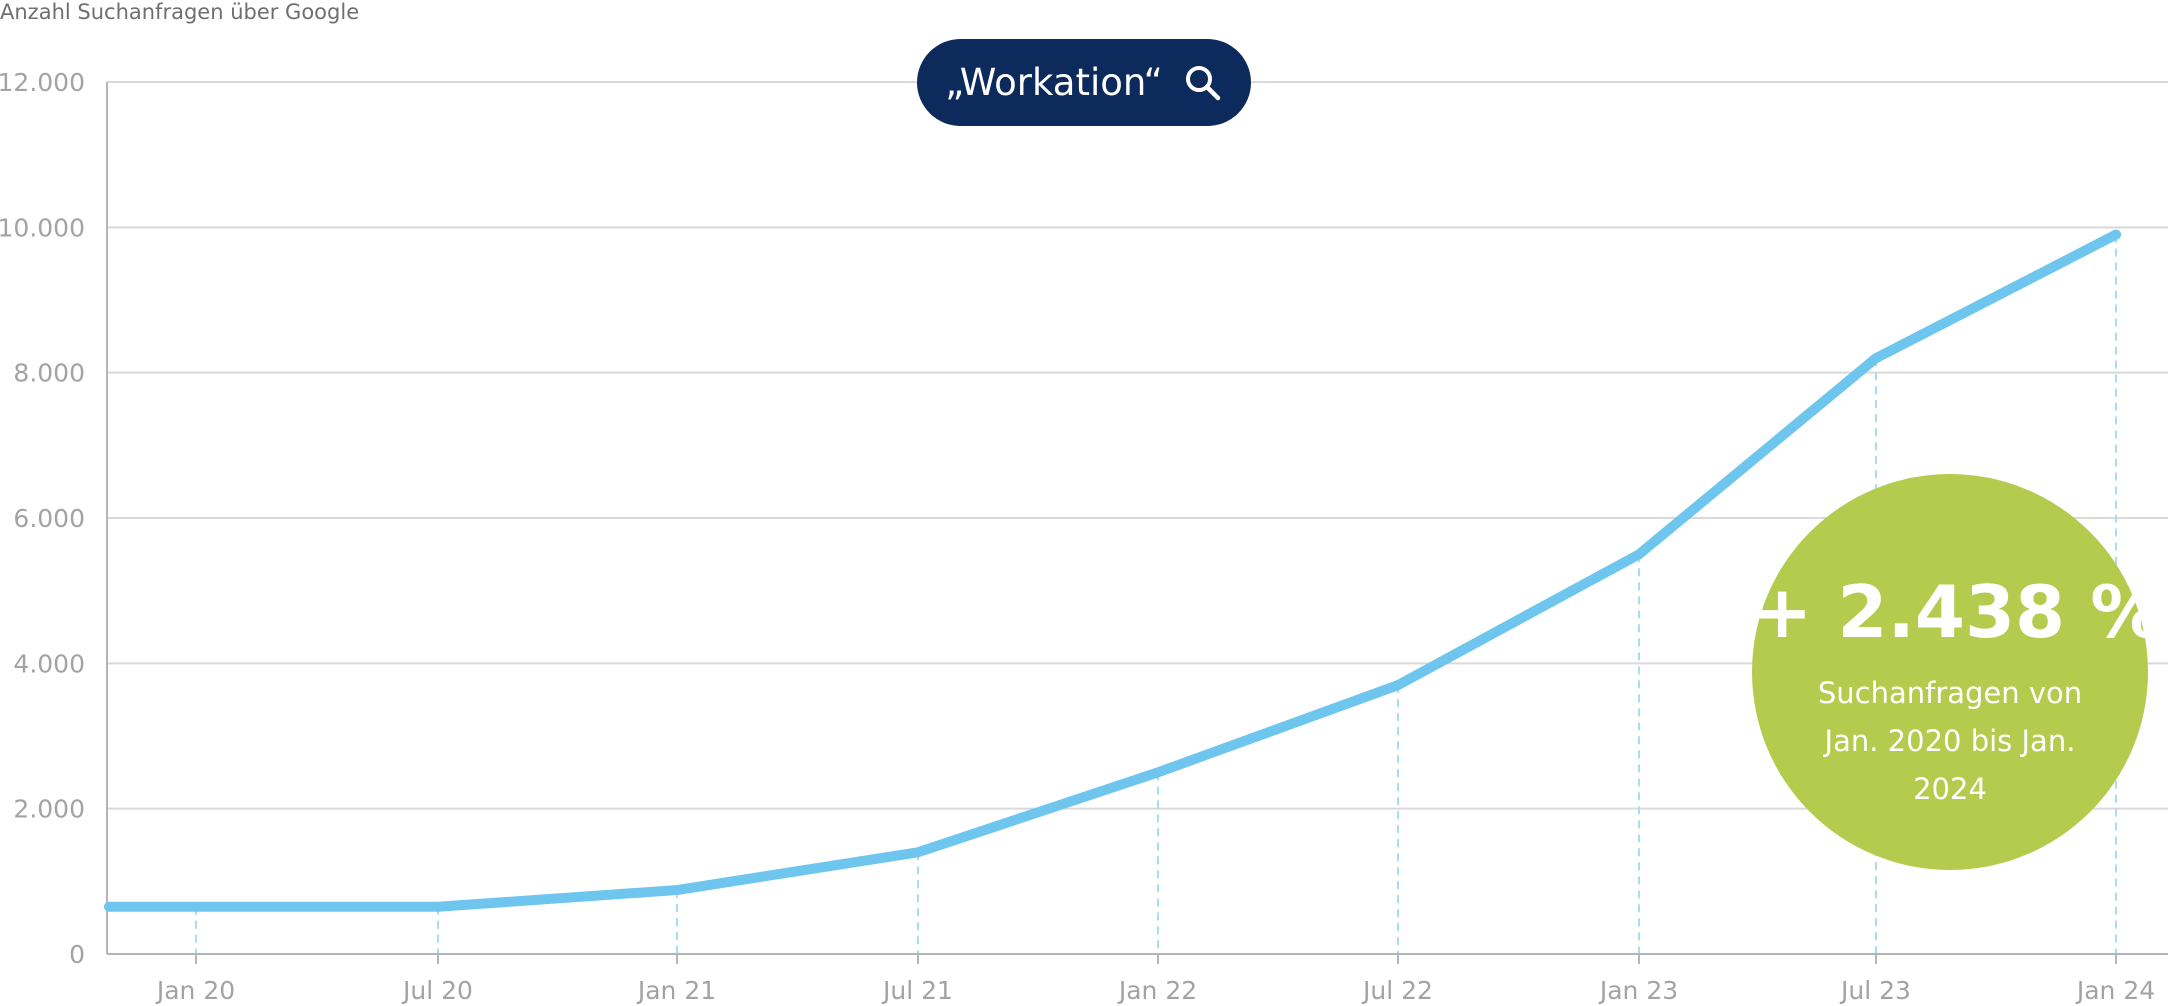 This screenshot has width=2168, height=1006. What do you see at coordinates (49, 809) in the screenshot?
I see `y-tick-label: 2.000` at bounding box center [49, 809].